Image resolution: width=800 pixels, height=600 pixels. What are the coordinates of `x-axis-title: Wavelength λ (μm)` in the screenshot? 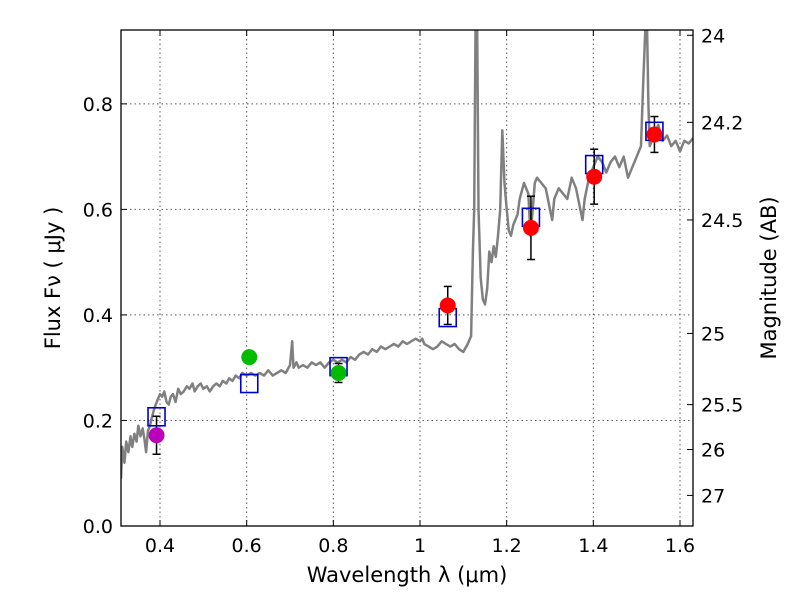 It's located at (407, 575).